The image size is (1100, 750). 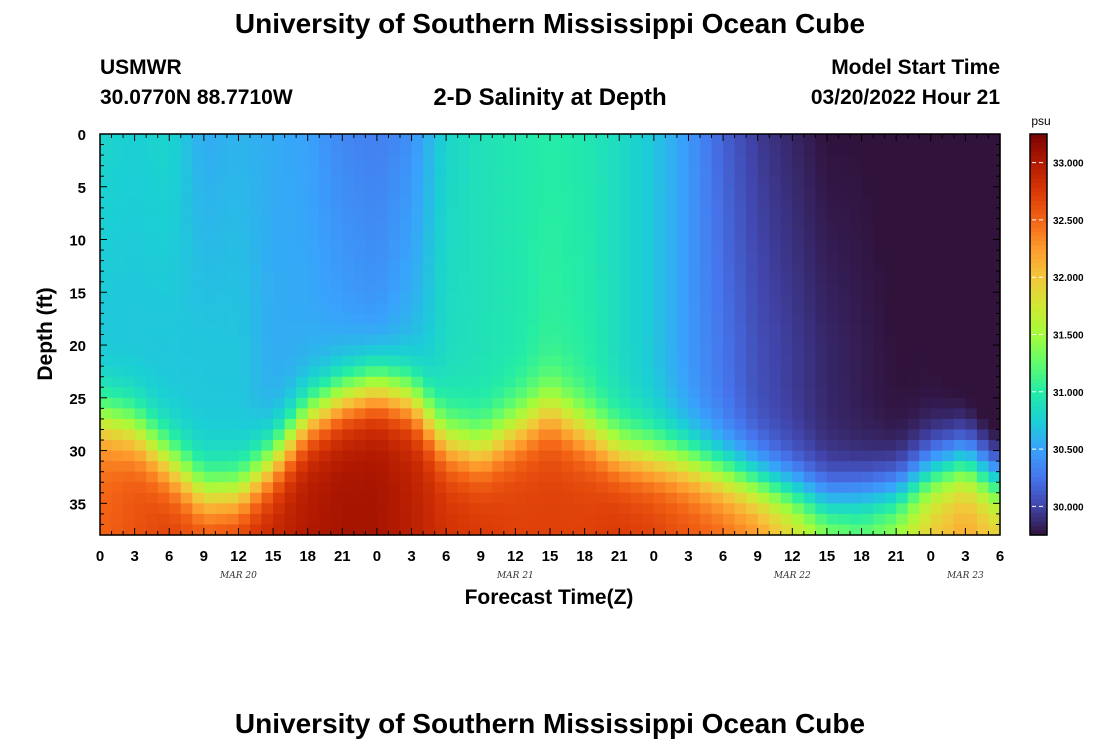 What do you see at coordinates (915, 67) in the screenshot?
I see `model-start-label: Model Start Time` at bounding box center [915, 67].